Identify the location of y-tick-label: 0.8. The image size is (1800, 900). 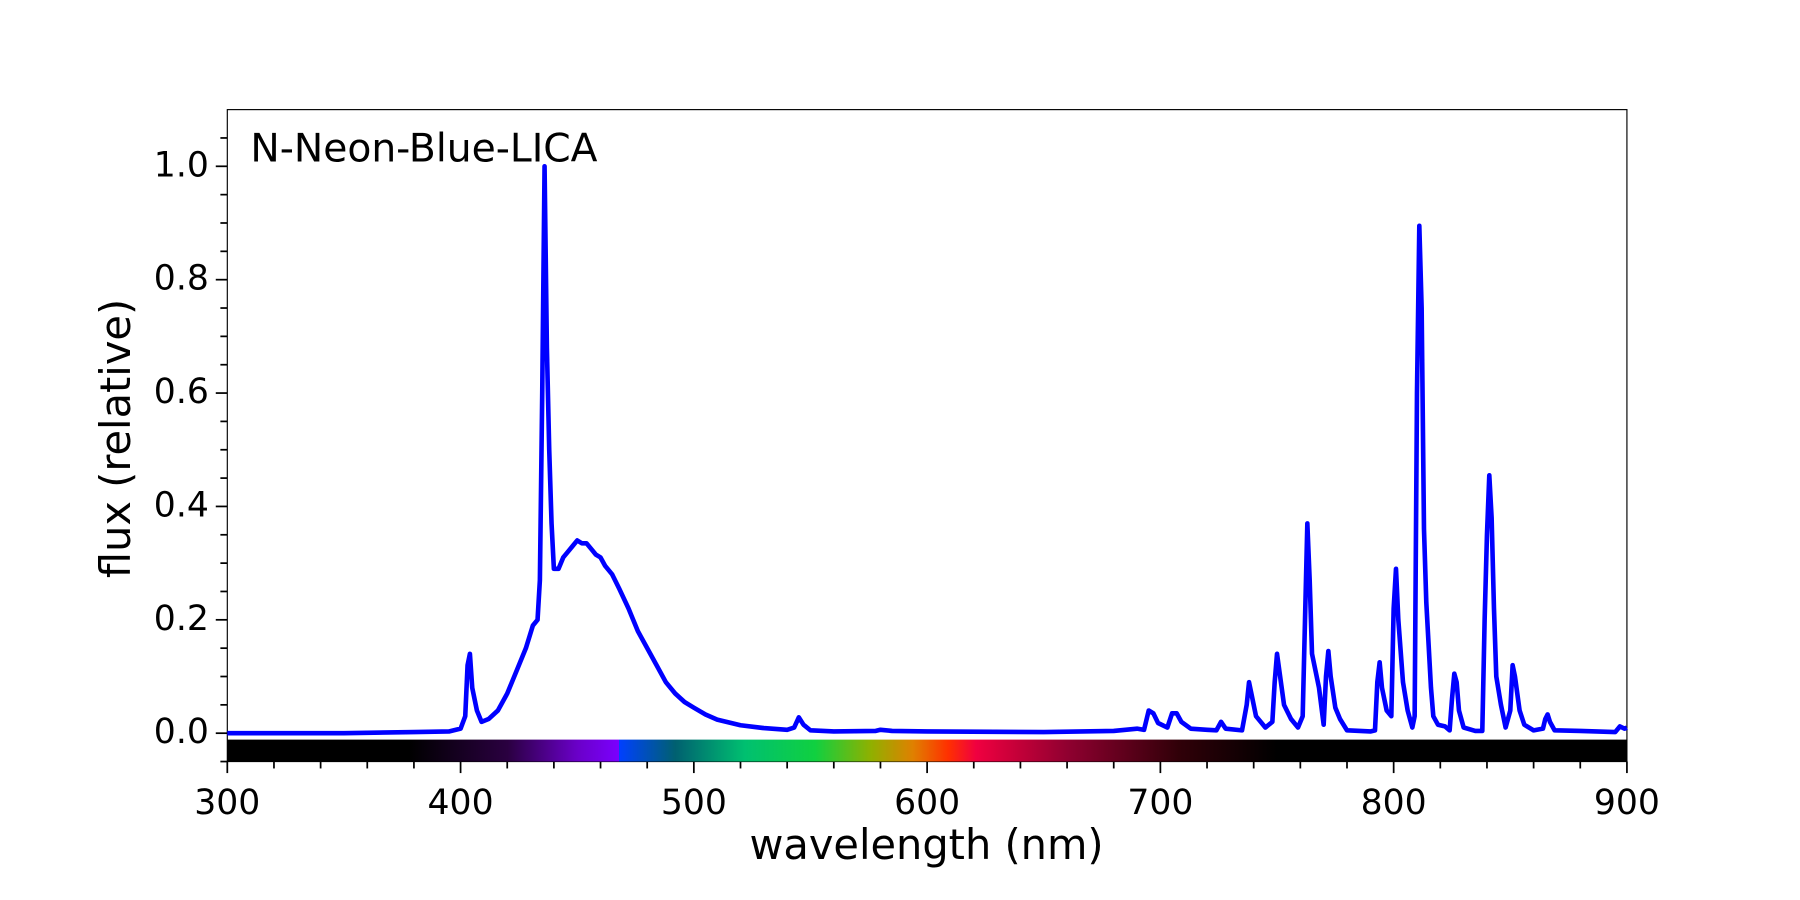
(181, 279).